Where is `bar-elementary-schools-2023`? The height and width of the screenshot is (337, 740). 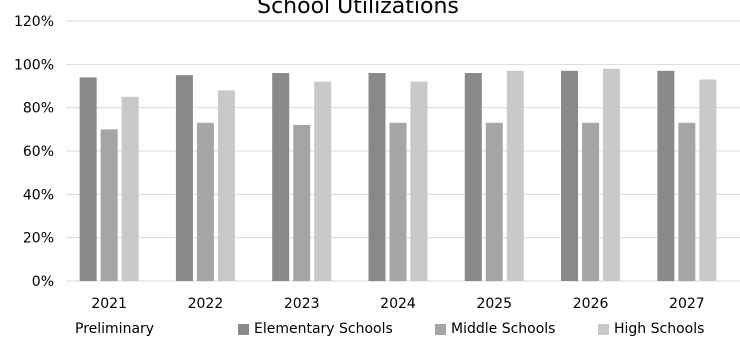
bar-elementary-schools-2023 is located at coordinates (281, 177).